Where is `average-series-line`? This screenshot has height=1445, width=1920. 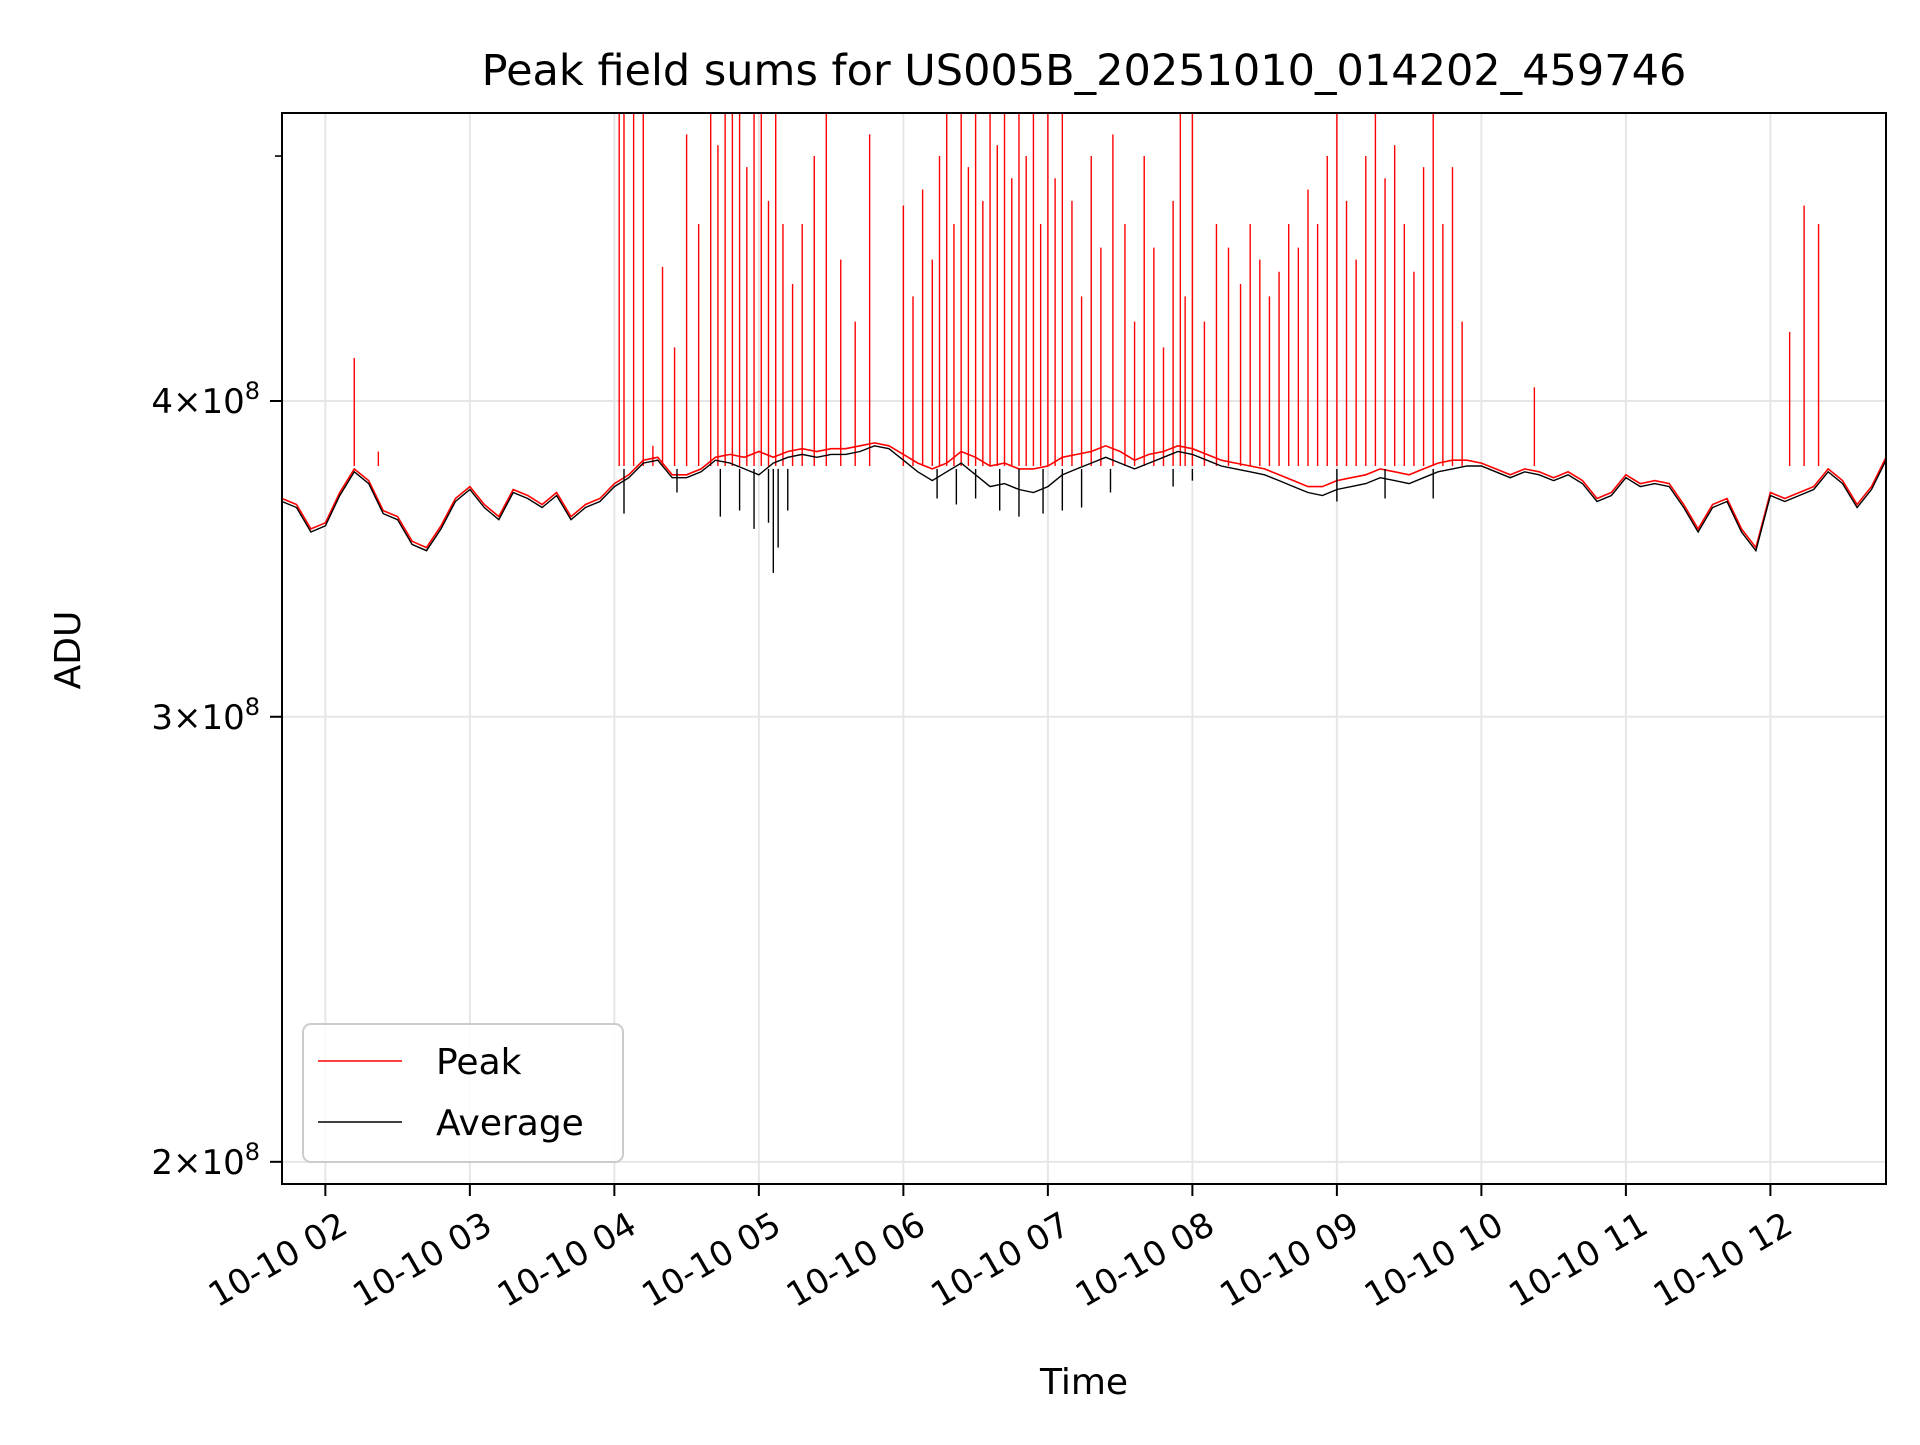 average-series-line is located at coordinates (1084, 499).